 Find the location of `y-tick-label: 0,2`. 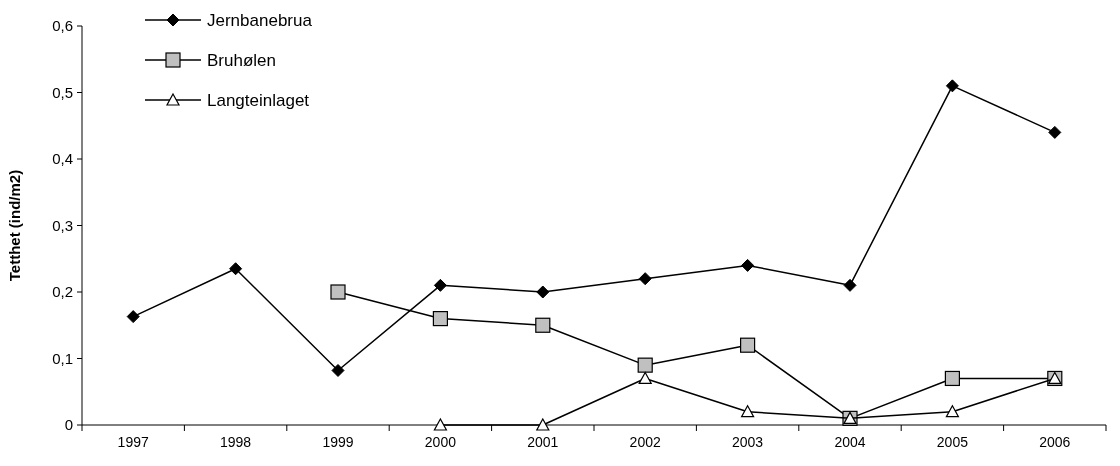

y-tick-label: 0,2 is located at coordinates (62, 292).